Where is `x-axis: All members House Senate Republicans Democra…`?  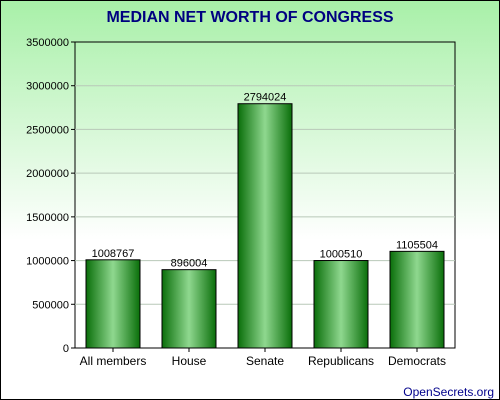
x-axis: All members House Senate Republicans Democra… is located at coordinates (263, 358).